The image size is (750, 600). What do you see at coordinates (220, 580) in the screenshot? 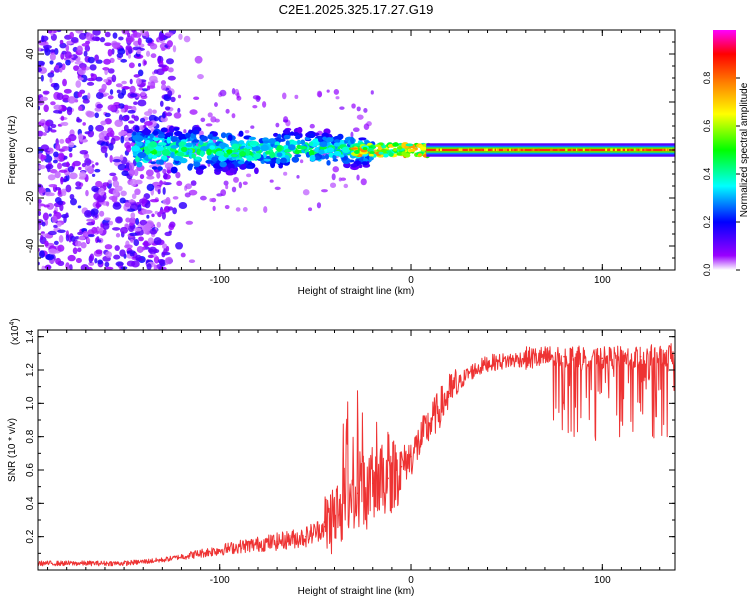
I see `snr-x-tick-label: -100` at bounding box center [220, 580].